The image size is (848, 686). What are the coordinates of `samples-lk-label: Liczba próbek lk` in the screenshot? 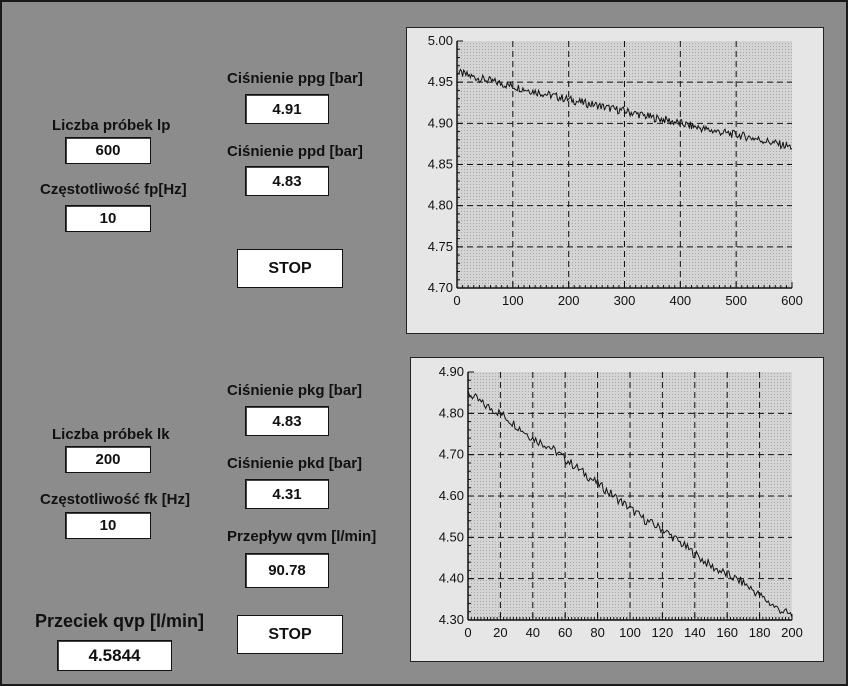 It's located at (111, 434).